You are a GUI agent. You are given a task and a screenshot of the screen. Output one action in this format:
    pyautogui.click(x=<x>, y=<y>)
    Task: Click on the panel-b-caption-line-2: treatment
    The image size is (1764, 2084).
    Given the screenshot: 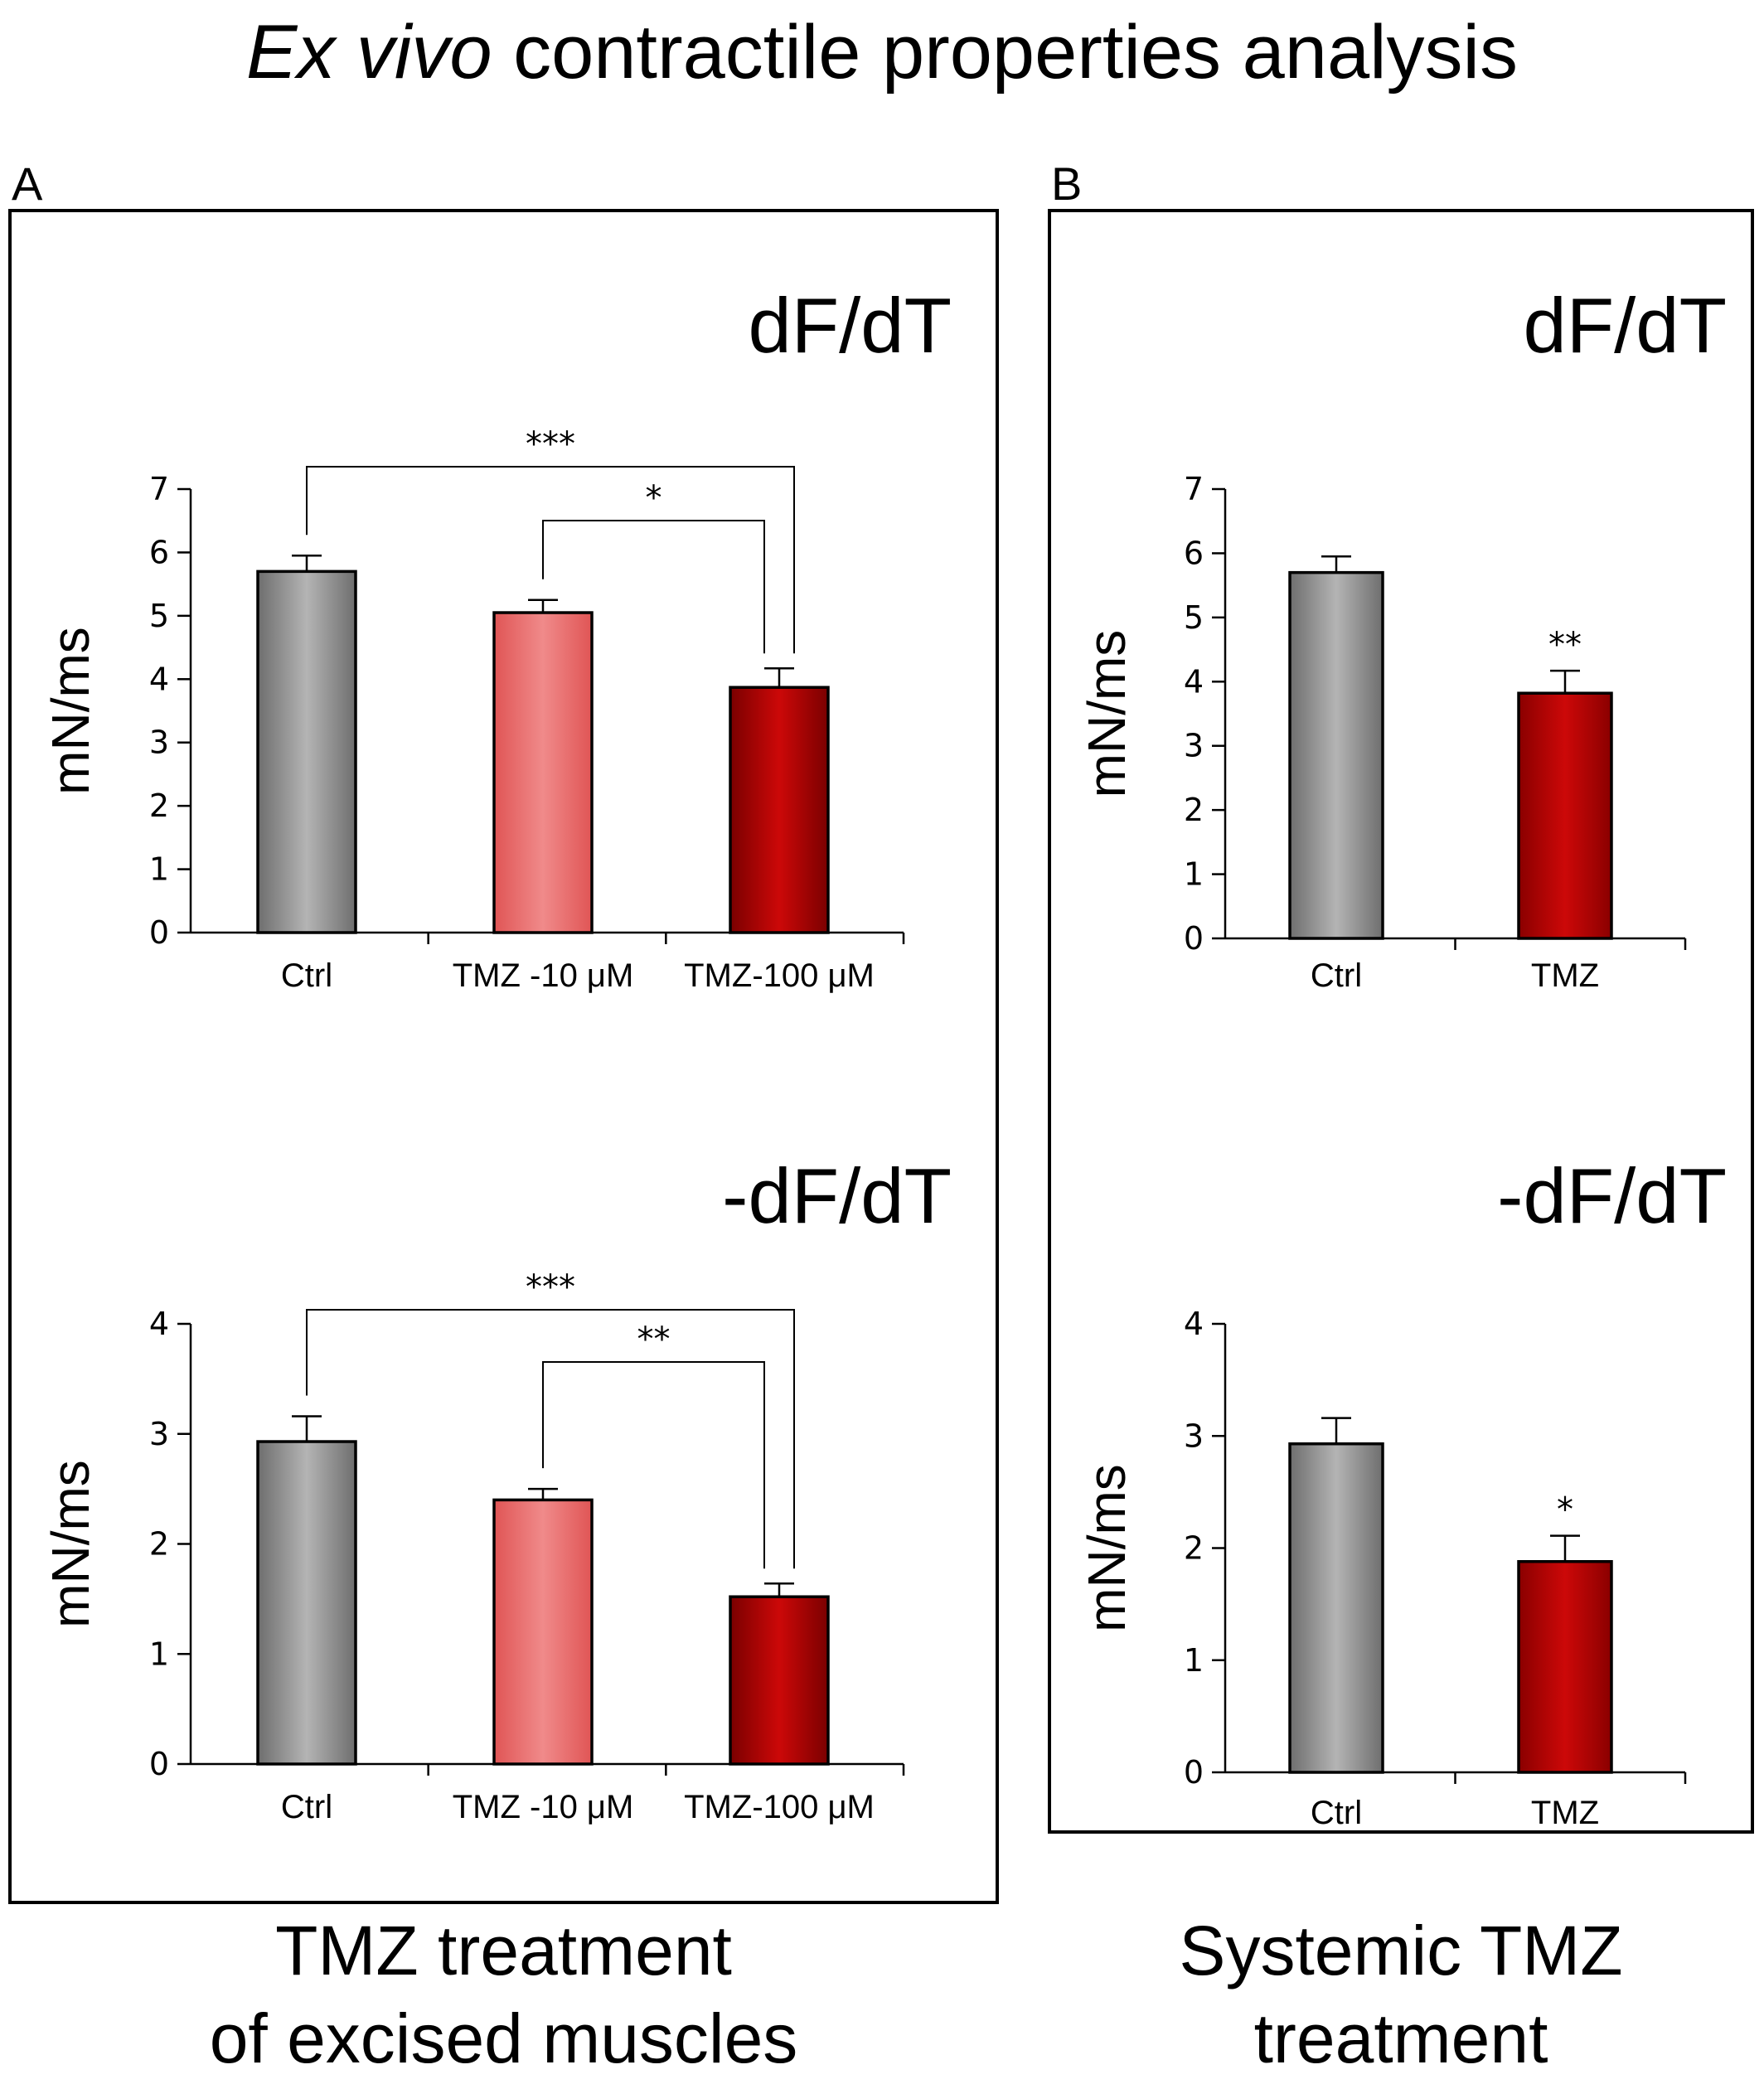 What is the action you would take?
    pyautogui.click(x=1400, y=2038)
    